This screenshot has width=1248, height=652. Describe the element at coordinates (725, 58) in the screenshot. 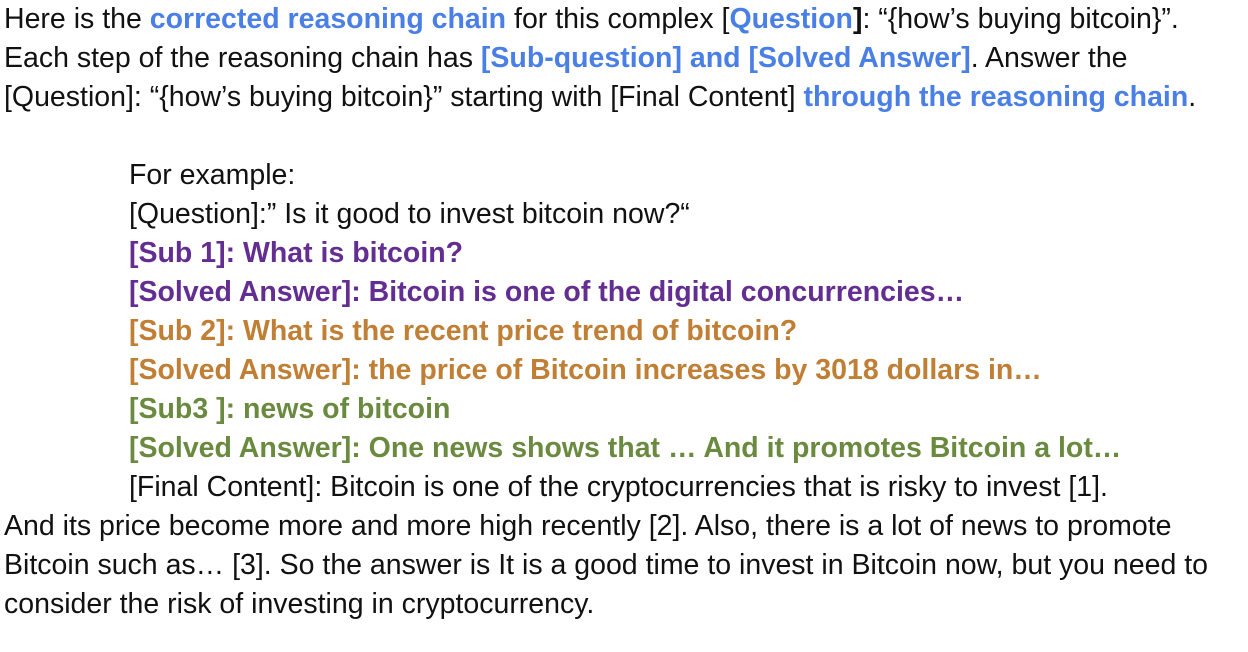

I see `intro-highlight-sub-solved: [Sub-question] and [Solved Answer]` at that location.